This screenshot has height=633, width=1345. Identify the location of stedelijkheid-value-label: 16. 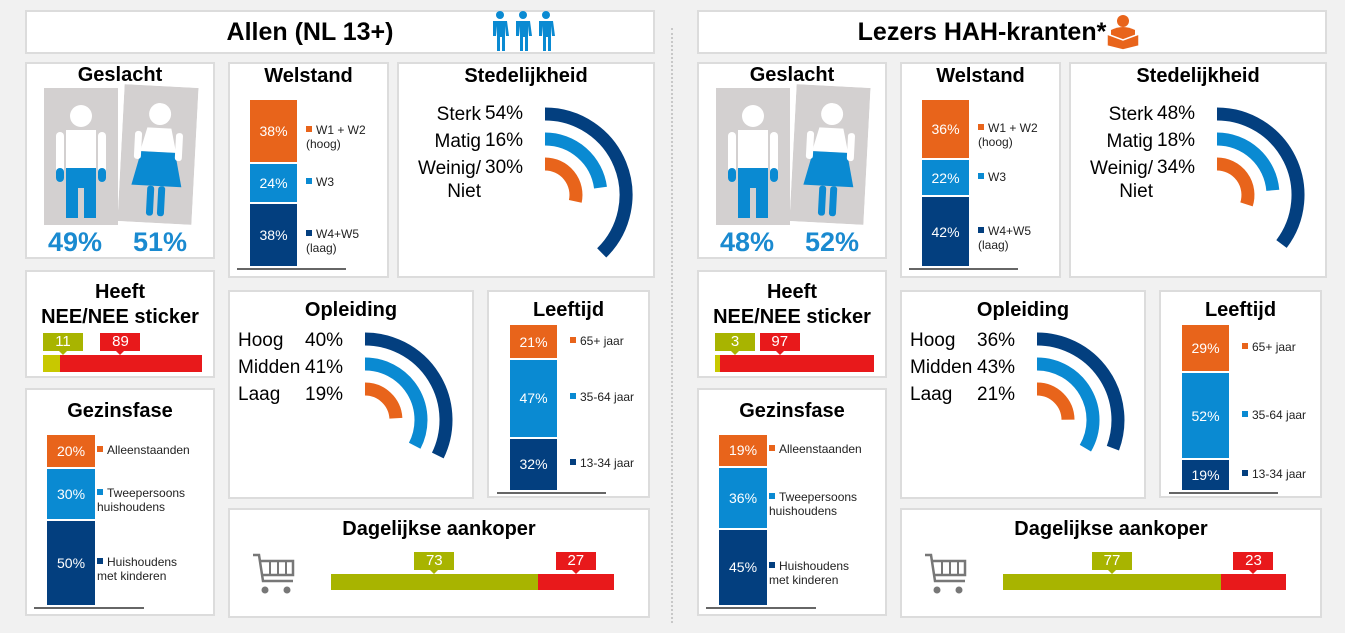
(510, 141).